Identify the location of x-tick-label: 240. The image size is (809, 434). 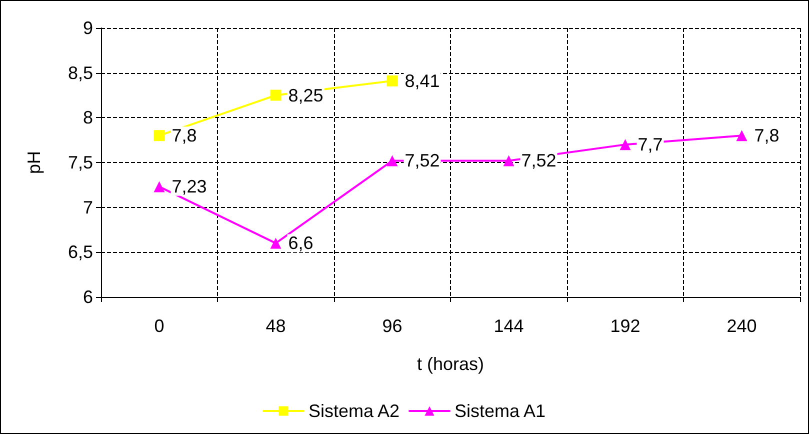
(741, 326).